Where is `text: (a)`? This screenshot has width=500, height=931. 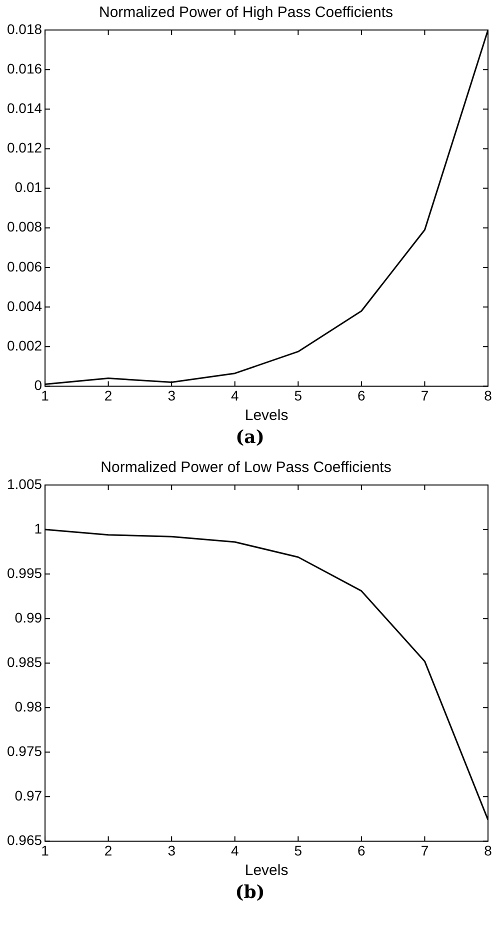
text: (a) is located at coordinates (250, 438).